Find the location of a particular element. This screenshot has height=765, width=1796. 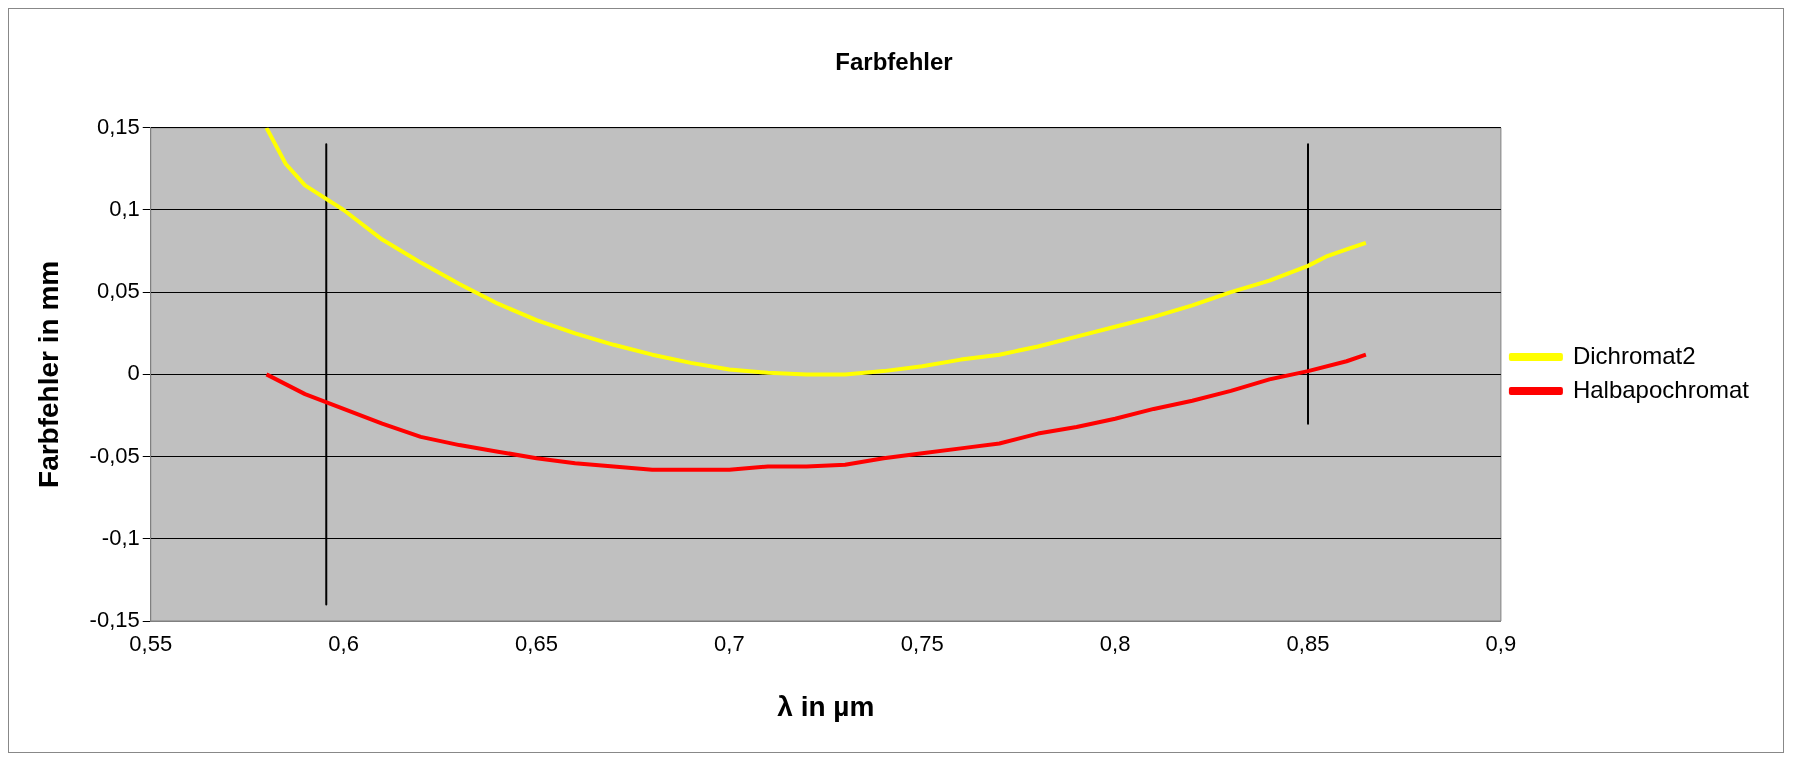

legend-label: Dichromat2 is located at coordinates (1634, 355).